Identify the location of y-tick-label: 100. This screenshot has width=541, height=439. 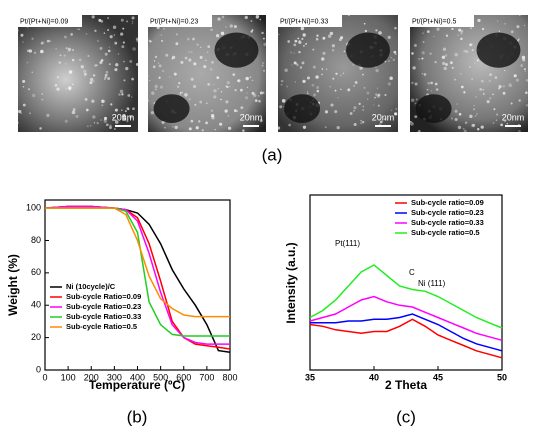
(33, 207).